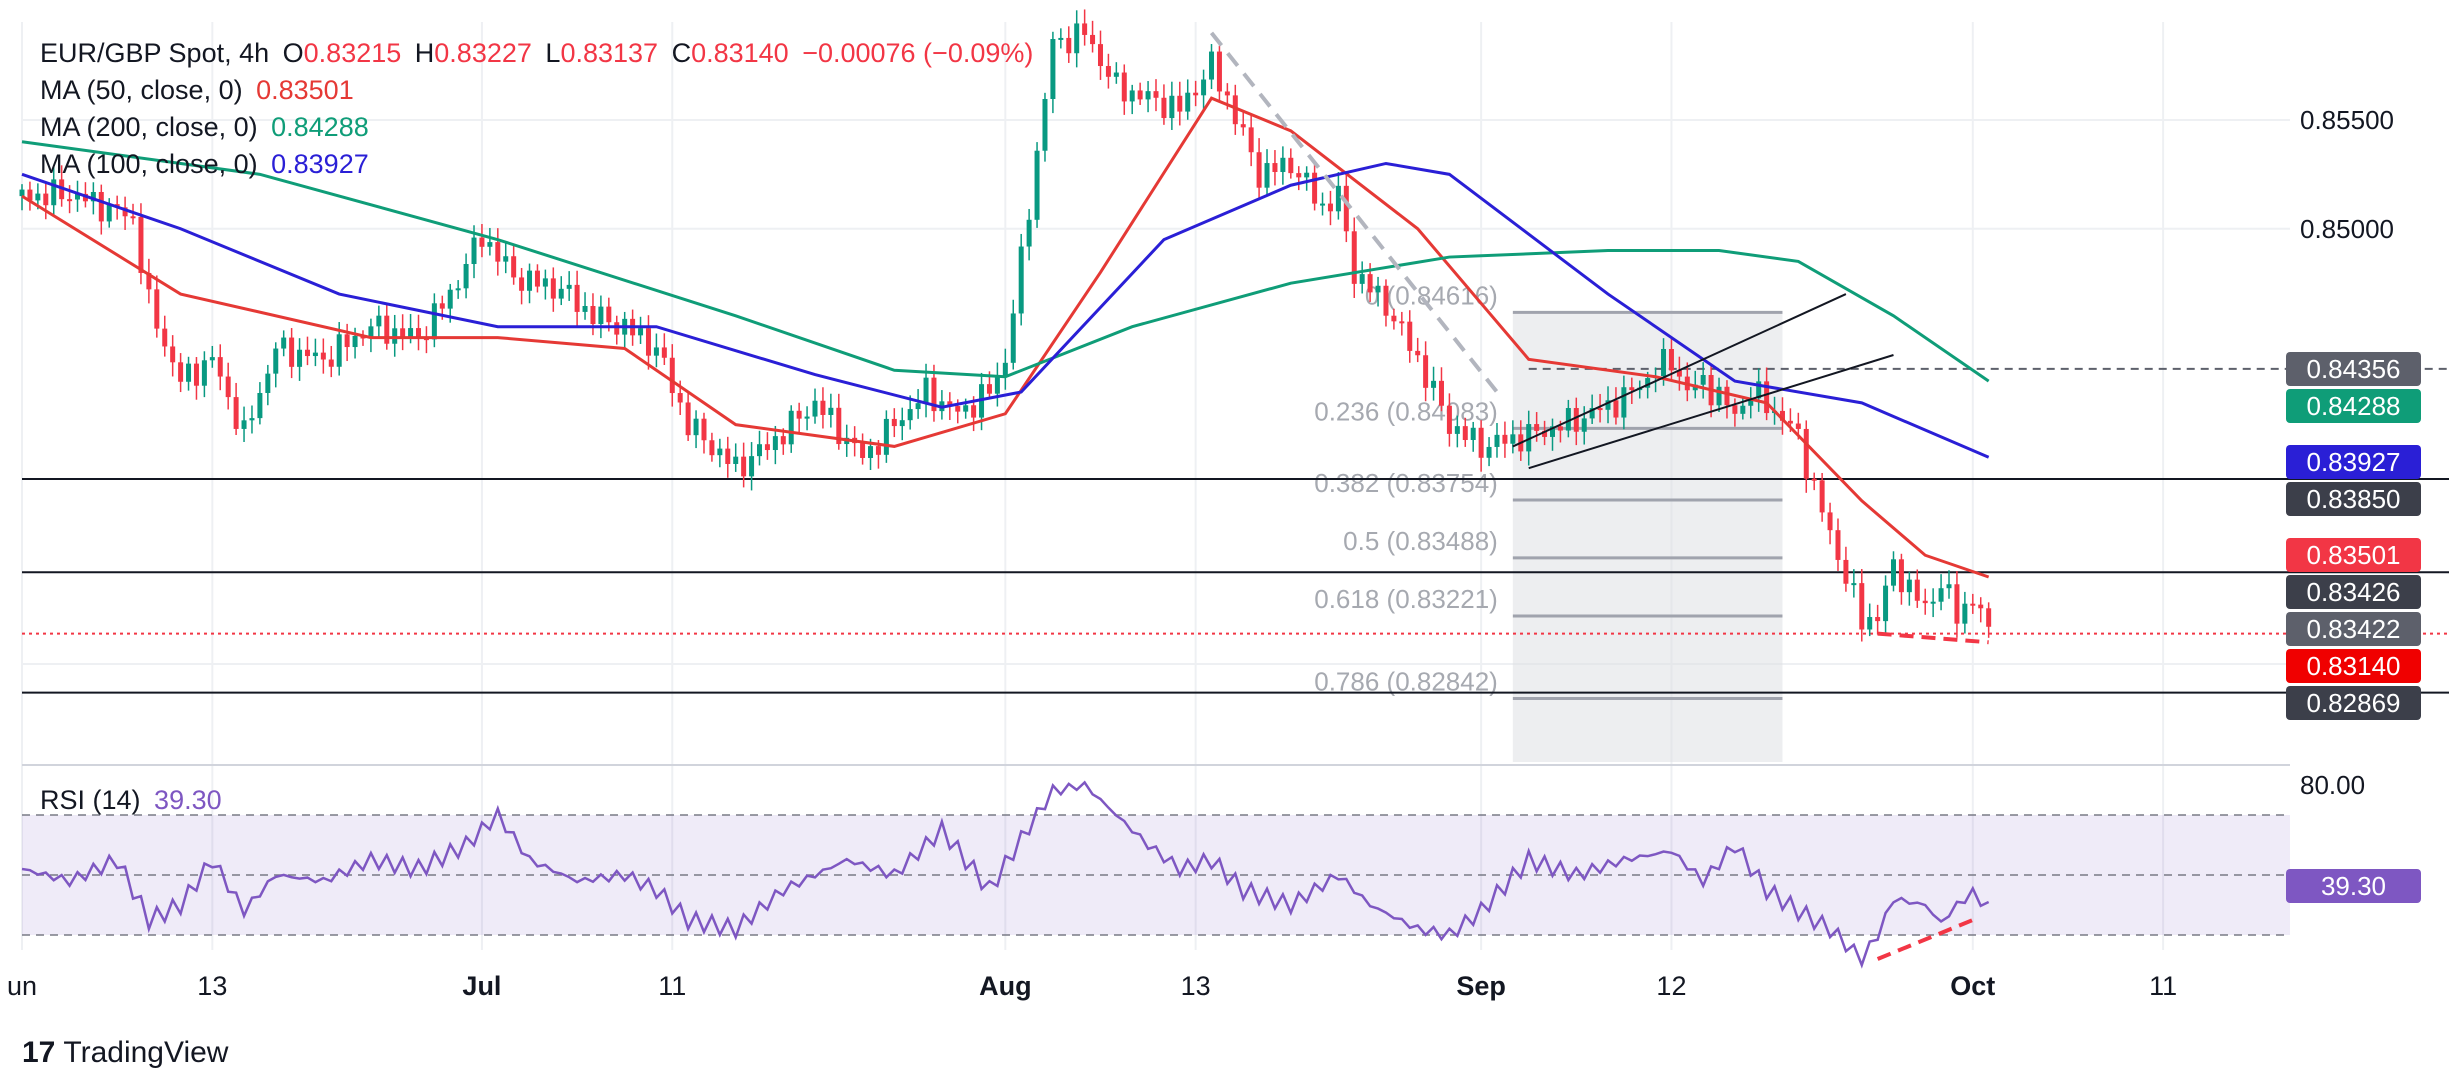 The width and height of the screenshot is (2449, 1091). I want to click on time-tick-label: un, so click(22, 986).